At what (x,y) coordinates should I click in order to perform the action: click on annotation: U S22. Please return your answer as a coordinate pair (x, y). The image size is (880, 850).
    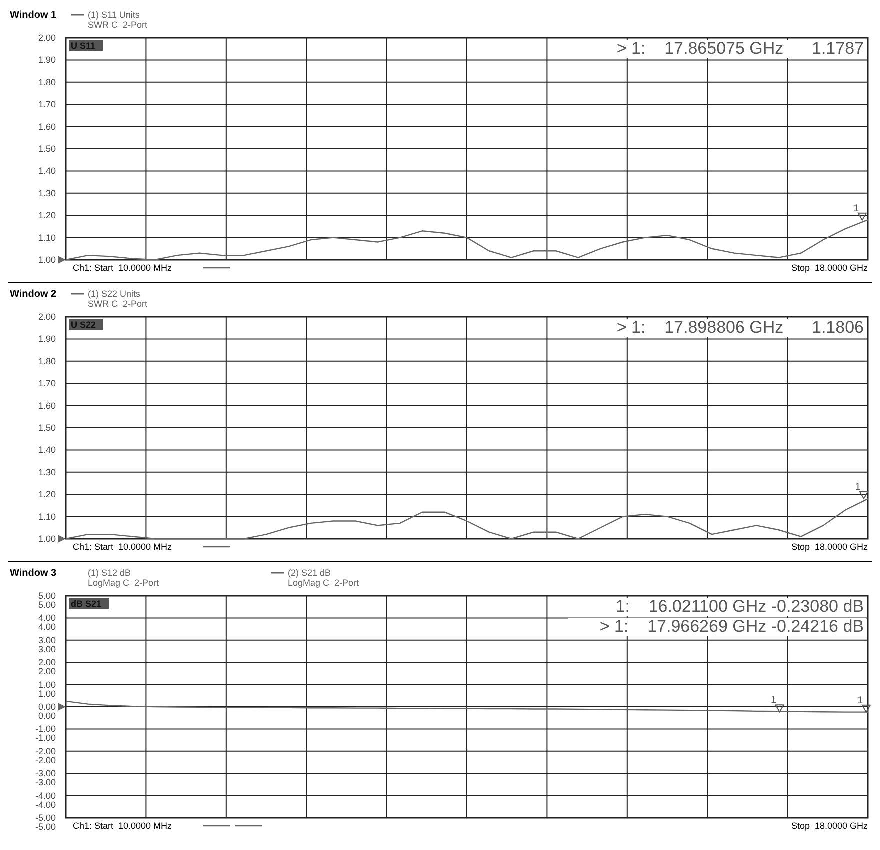
    Looking at the image, I should click on (83, 325).